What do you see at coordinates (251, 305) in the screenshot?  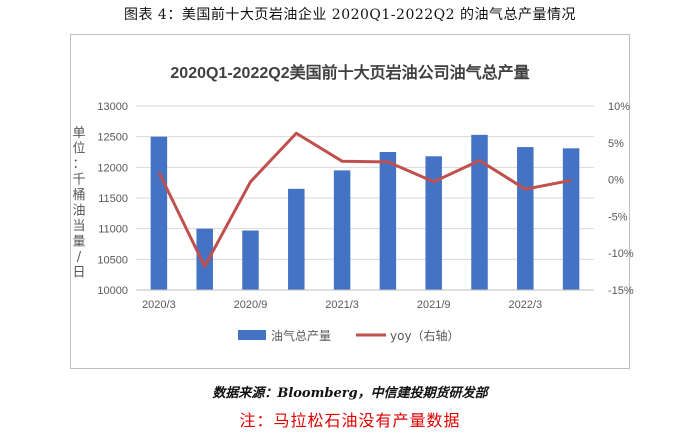 I see `x-tick-label: 2020/9` at bounding box center [251, 305].